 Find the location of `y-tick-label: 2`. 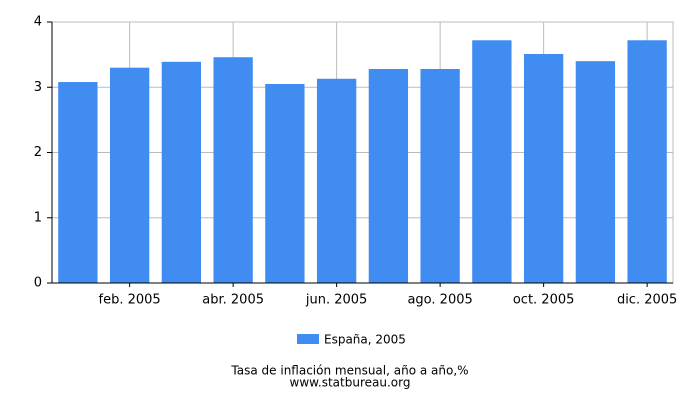

y-tick-label: 2 is located at coordinates (38, 152).